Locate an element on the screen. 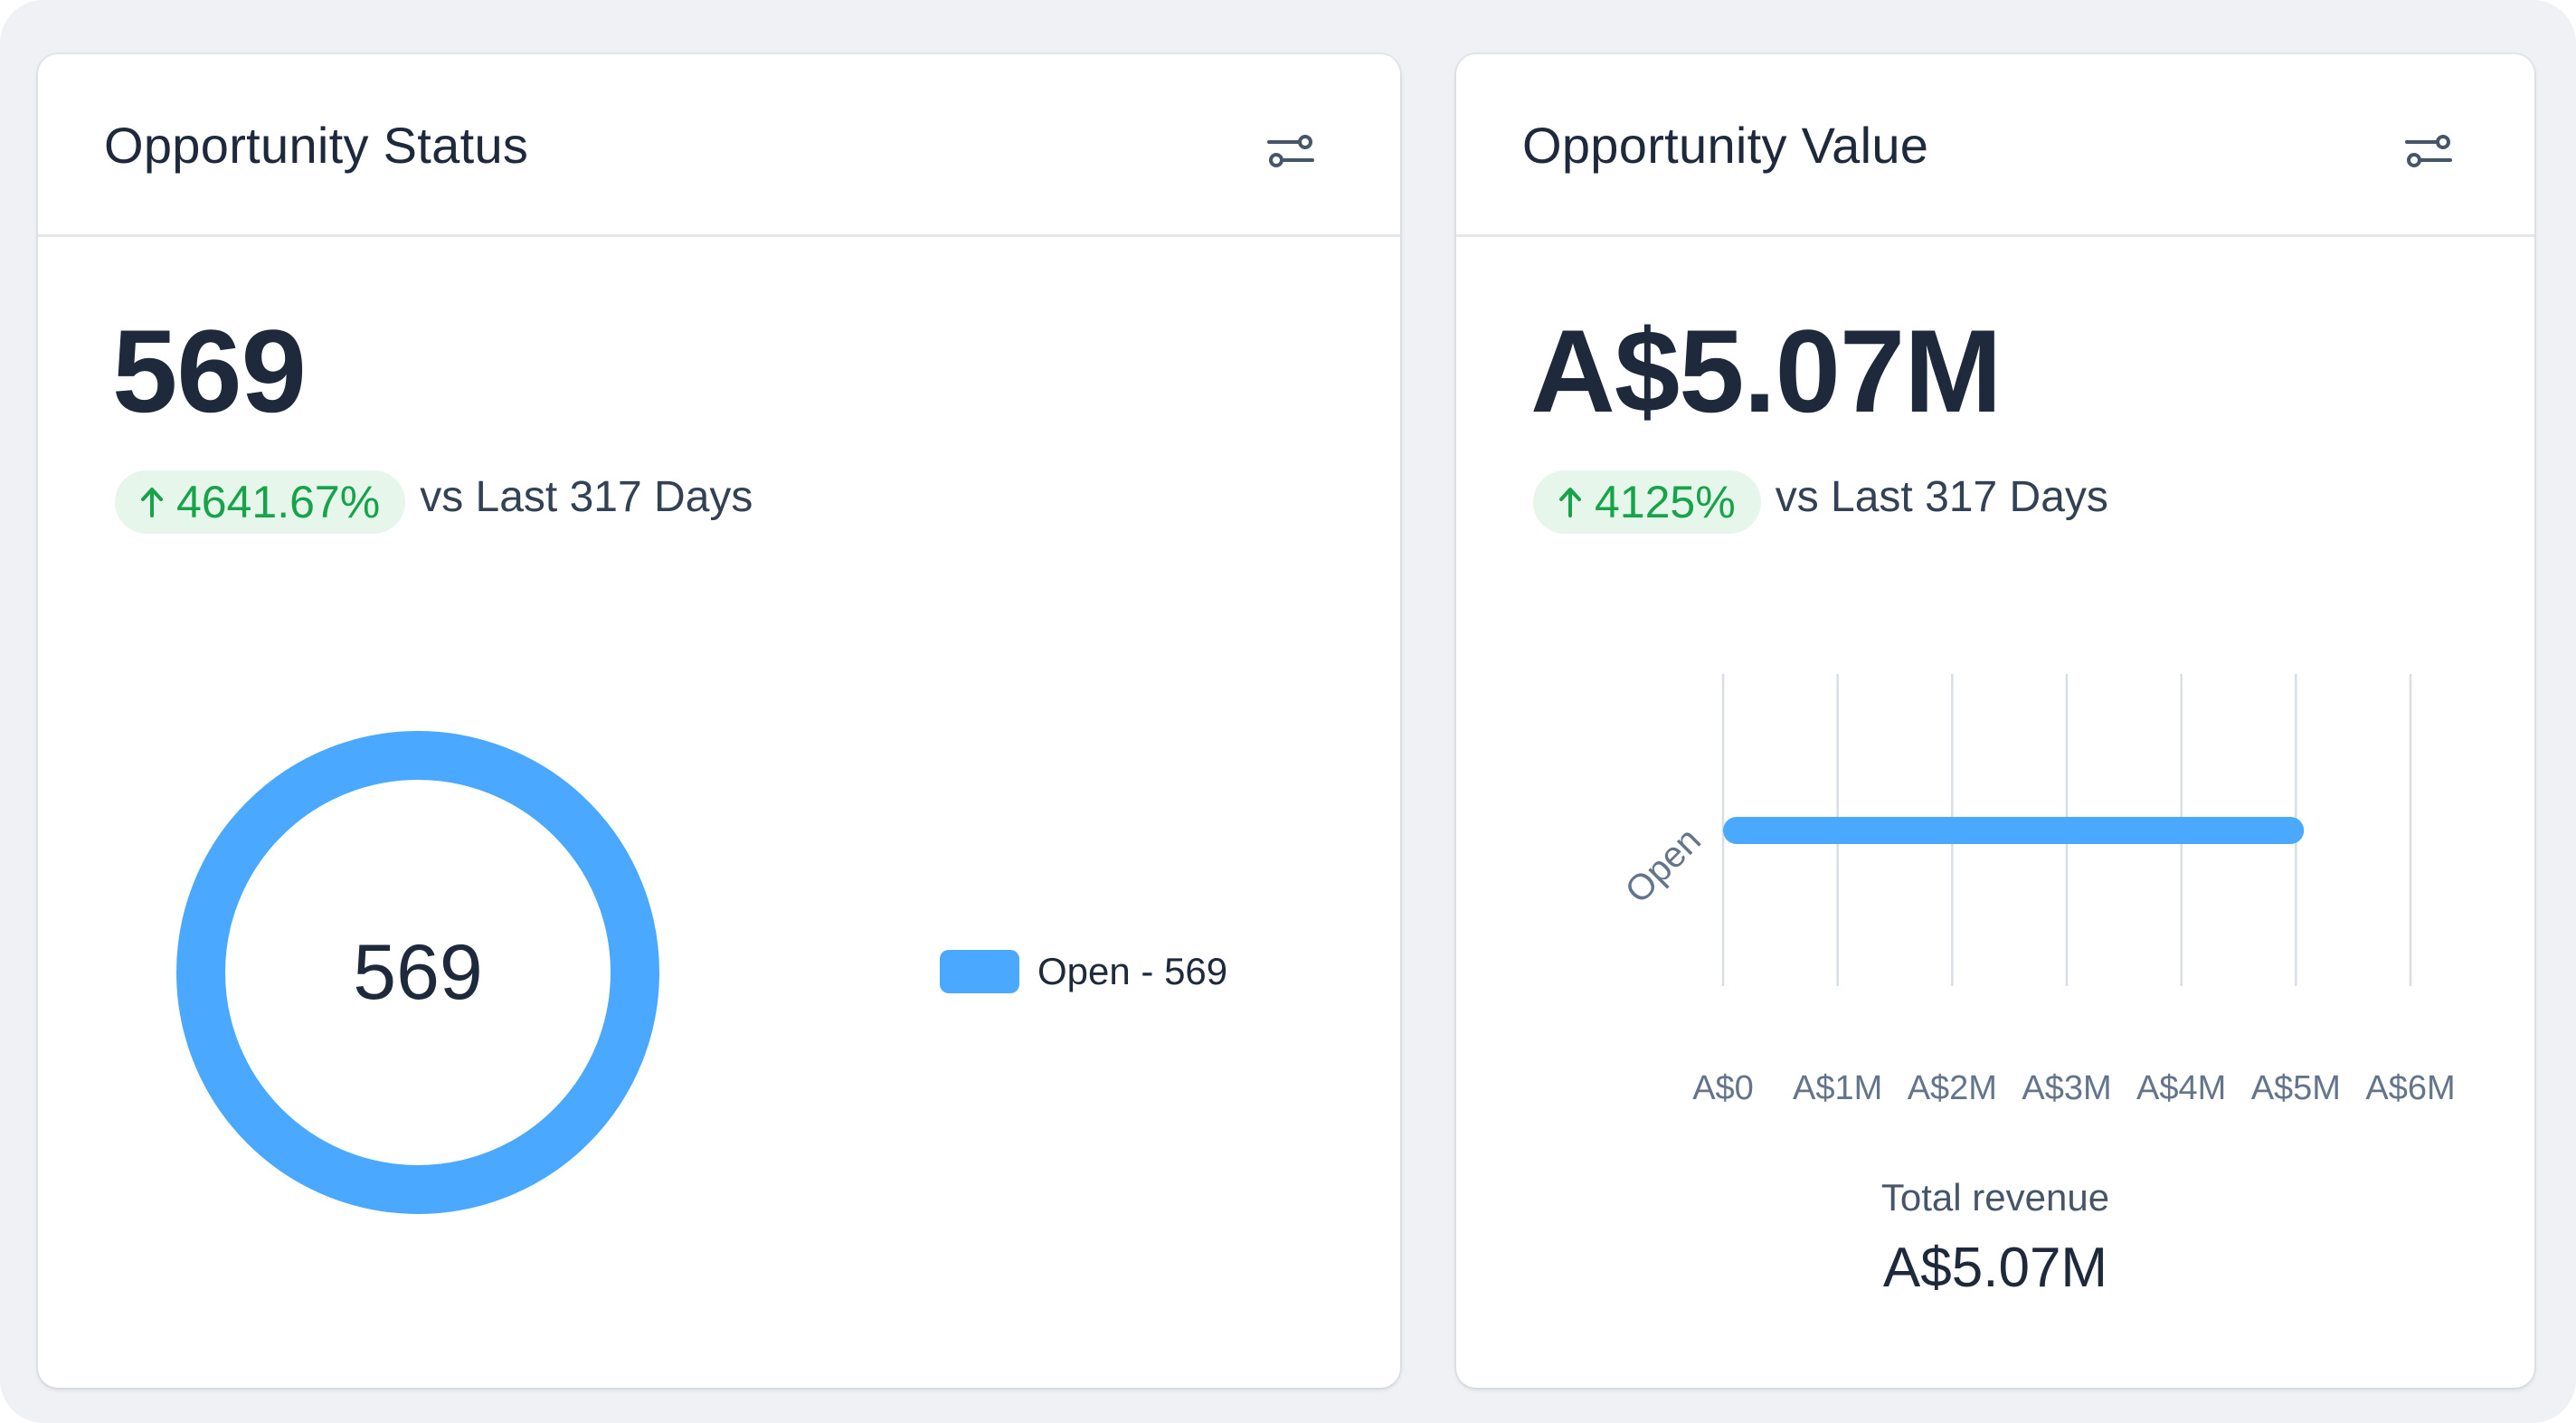 The width and height of the screenshot is (2576, 1423). change-badge: 4125% is located at coordinates (1647, 502).